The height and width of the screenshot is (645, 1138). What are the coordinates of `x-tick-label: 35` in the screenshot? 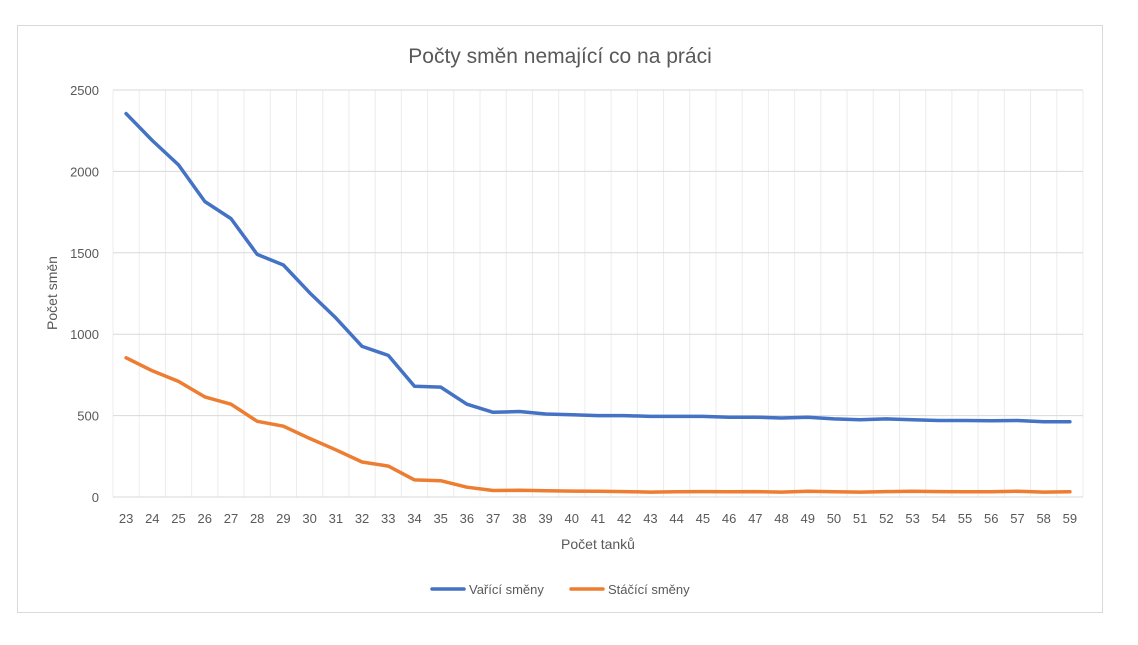 It's located at (440, 518).